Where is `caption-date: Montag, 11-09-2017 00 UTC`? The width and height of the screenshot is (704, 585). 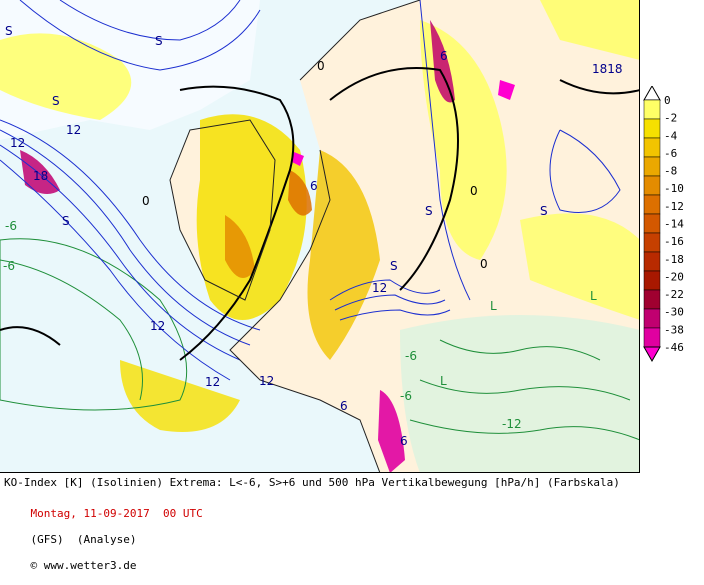 caption-date: Montag, 11-09-2017 00 UTC is located at coordinates (116, 513).